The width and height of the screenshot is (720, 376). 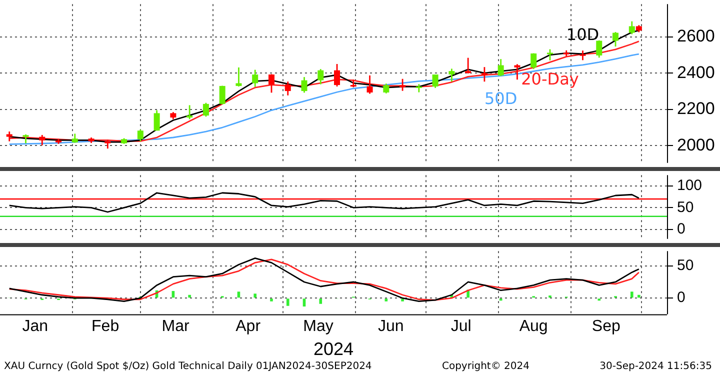 I want to click on x-tick-label: May, so click(x=318, y=327).